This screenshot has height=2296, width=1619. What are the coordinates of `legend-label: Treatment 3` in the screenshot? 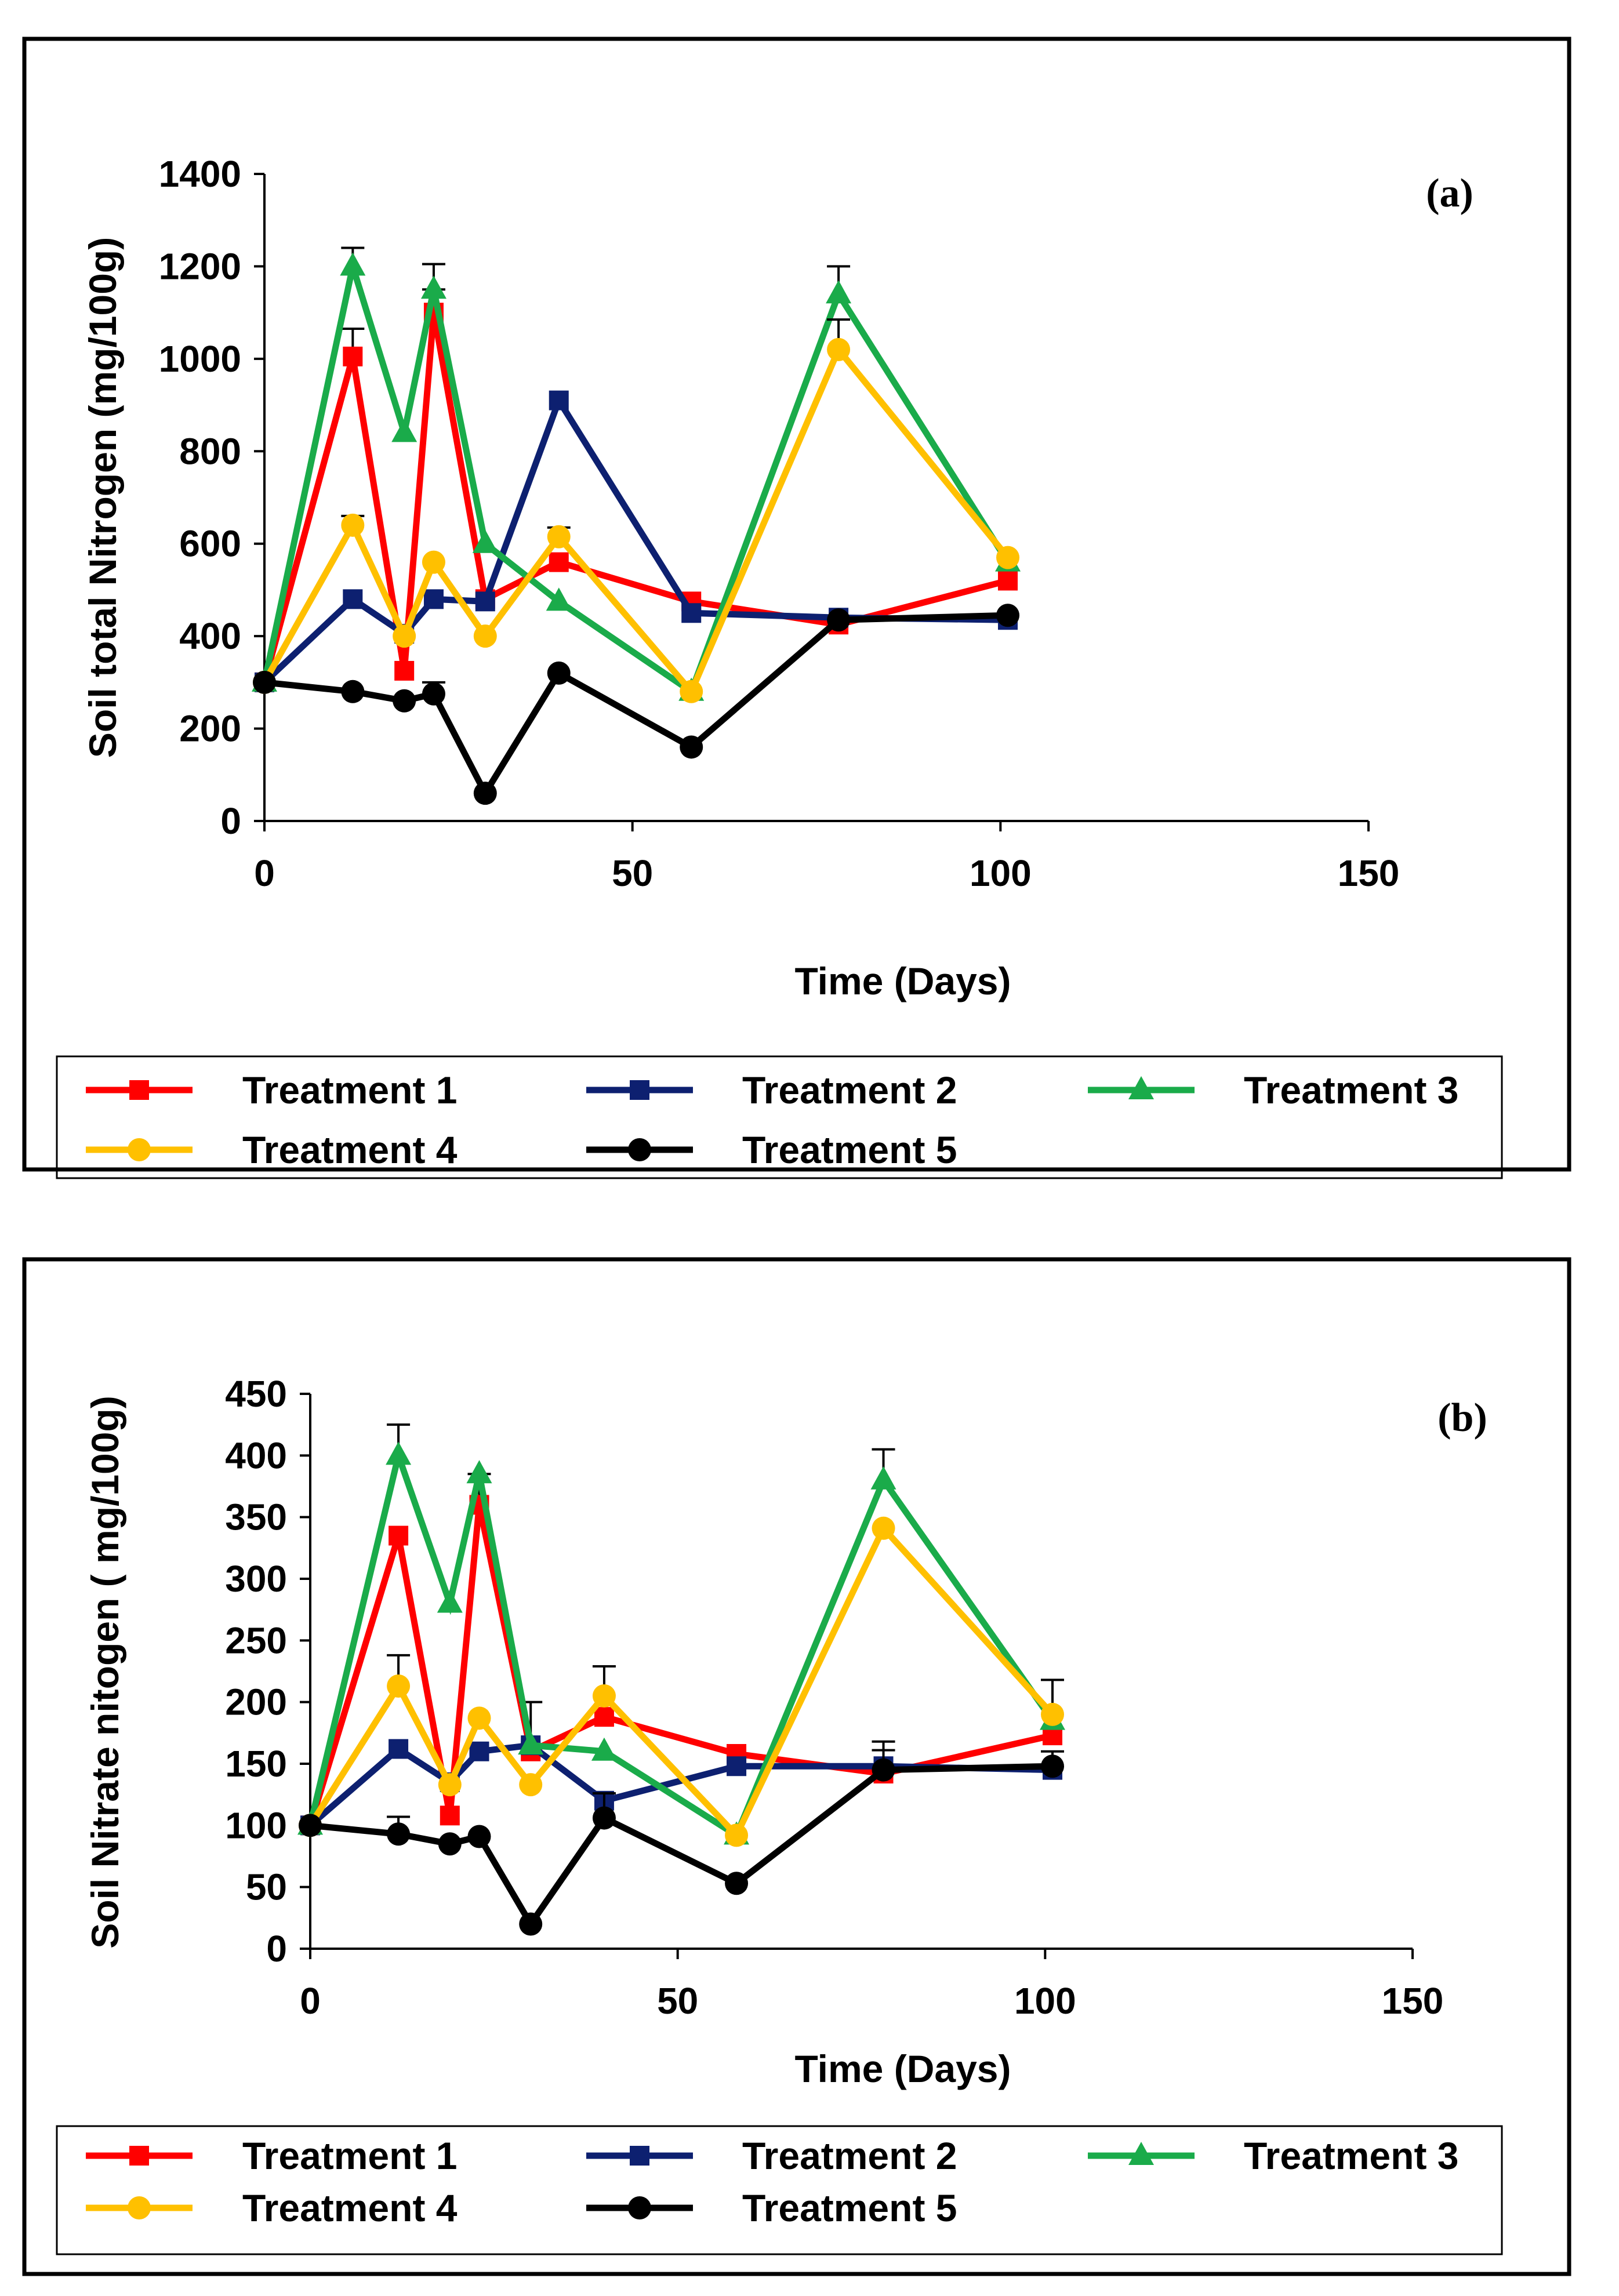 It's located at (1351, 1090).